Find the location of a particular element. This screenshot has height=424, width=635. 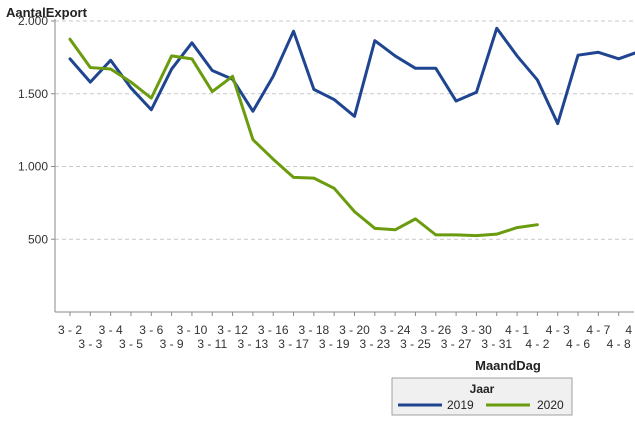

x-tick-label: 3 - 6 is located at coordinates (151, 330).